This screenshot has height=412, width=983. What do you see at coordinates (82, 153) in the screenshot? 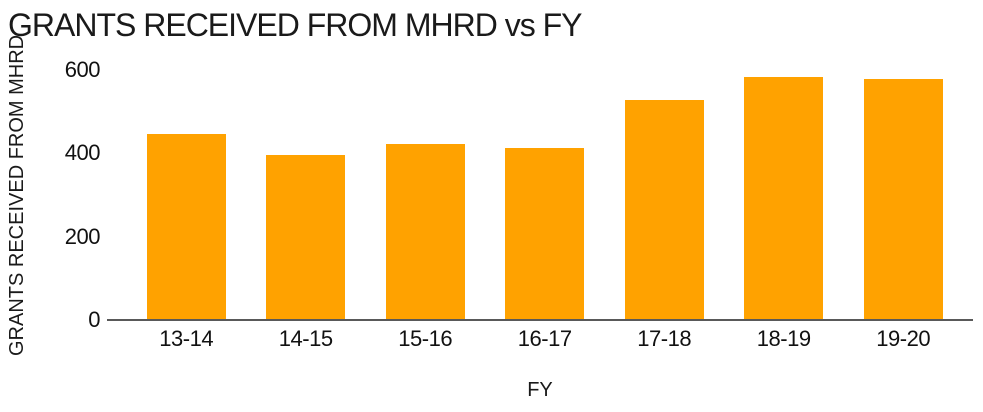
I see `y-tick-label: 400` at bounding box center [82, 153].